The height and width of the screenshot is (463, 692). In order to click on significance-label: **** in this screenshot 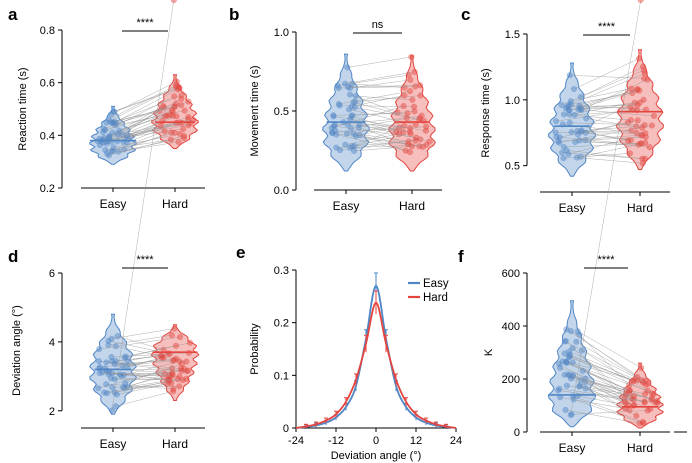, I will do `click(145, 260)`.